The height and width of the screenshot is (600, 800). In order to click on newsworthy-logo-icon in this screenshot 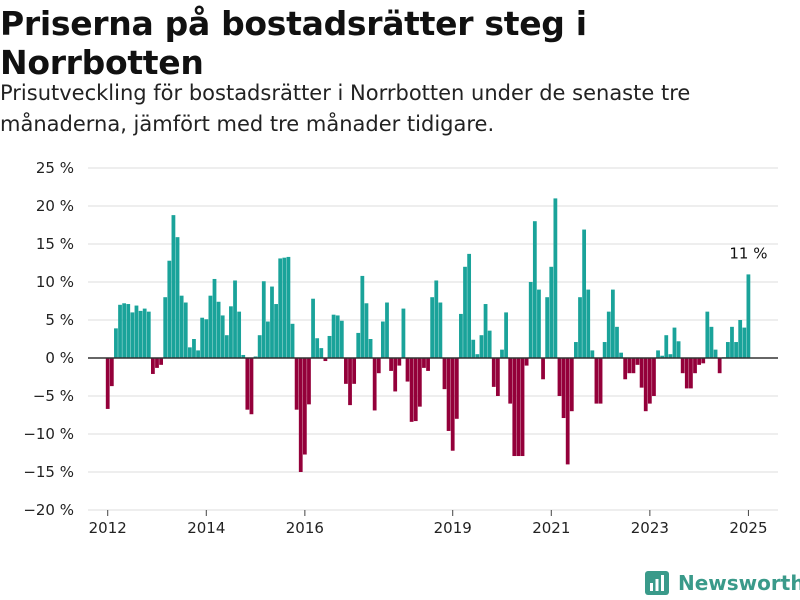, I will do `click(657, 583)`.